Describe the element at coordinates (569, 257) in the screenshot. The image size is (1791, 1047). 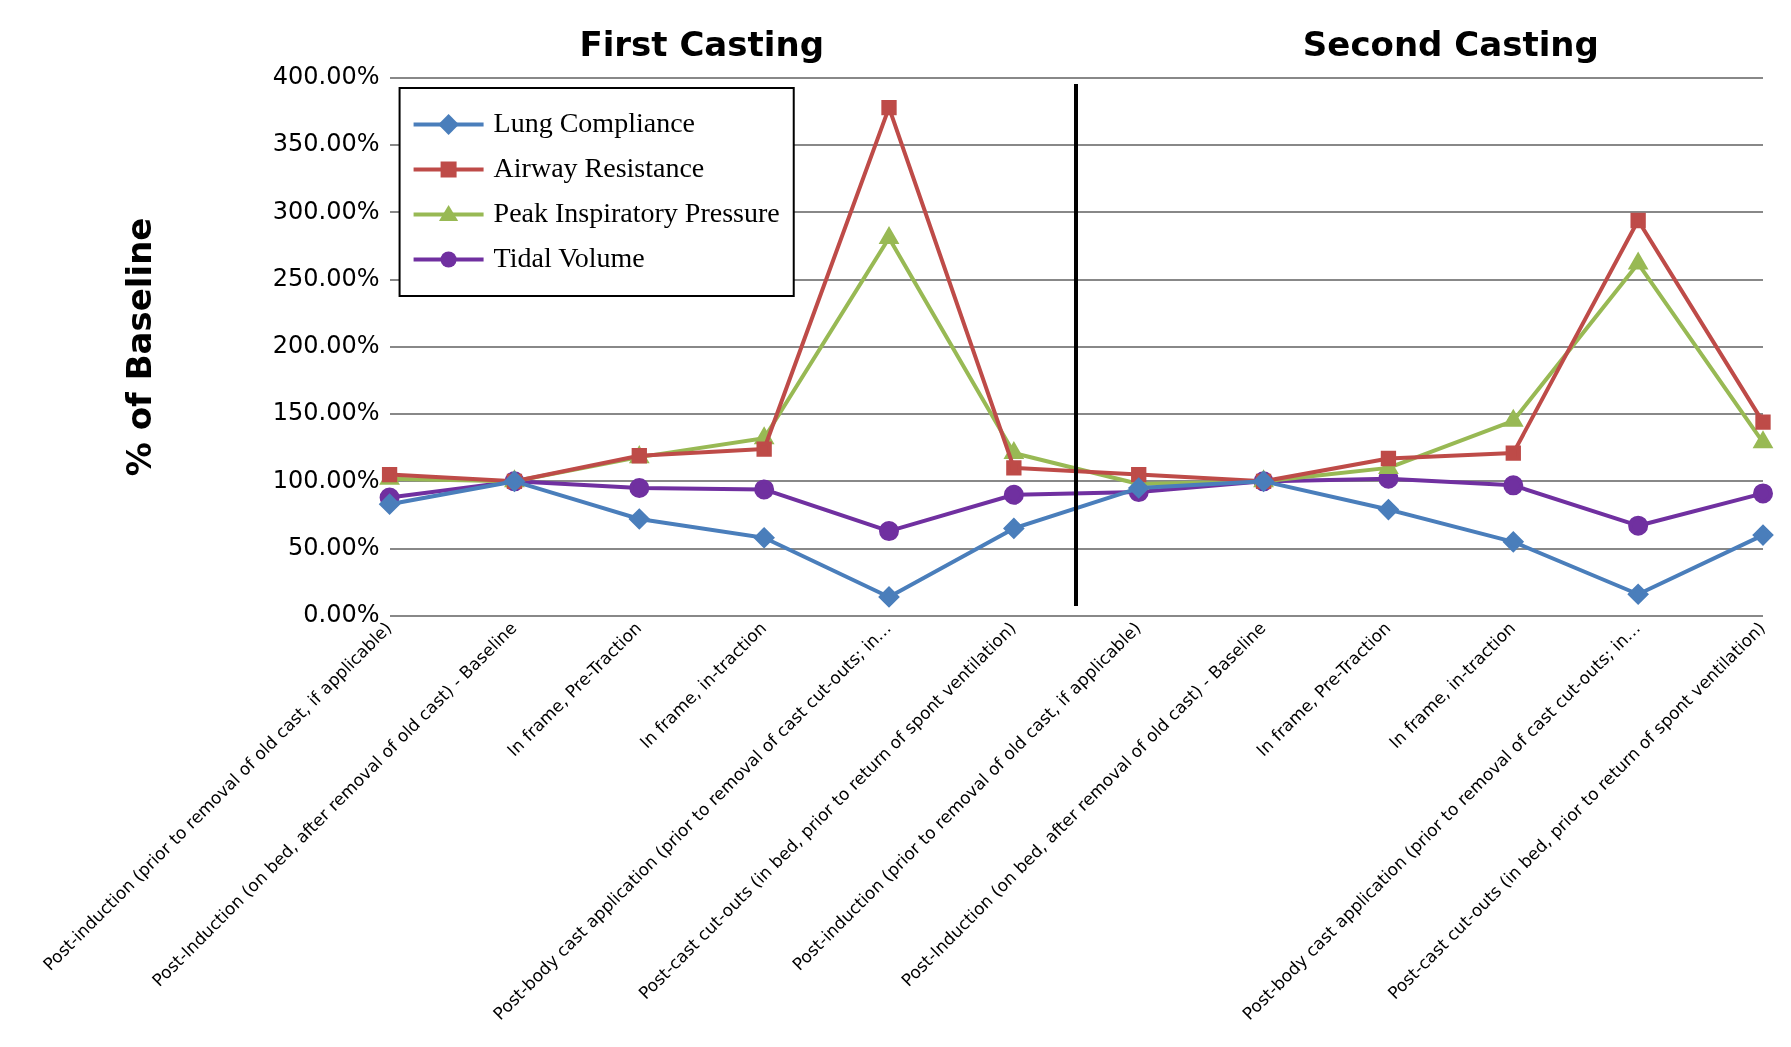
I see `legend-label: Tidal Volume` at that location.